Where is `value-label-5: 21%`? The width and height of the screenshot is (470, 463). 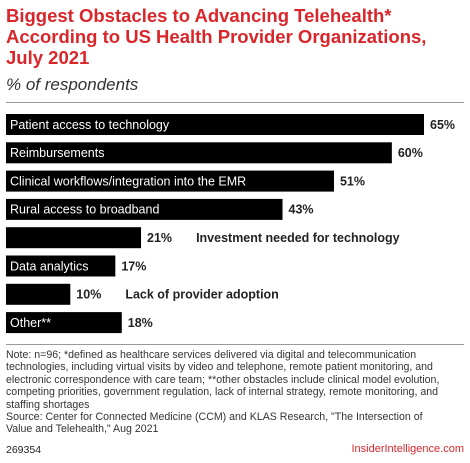
value-label-5: 21% is located at coordinates (159, 238).